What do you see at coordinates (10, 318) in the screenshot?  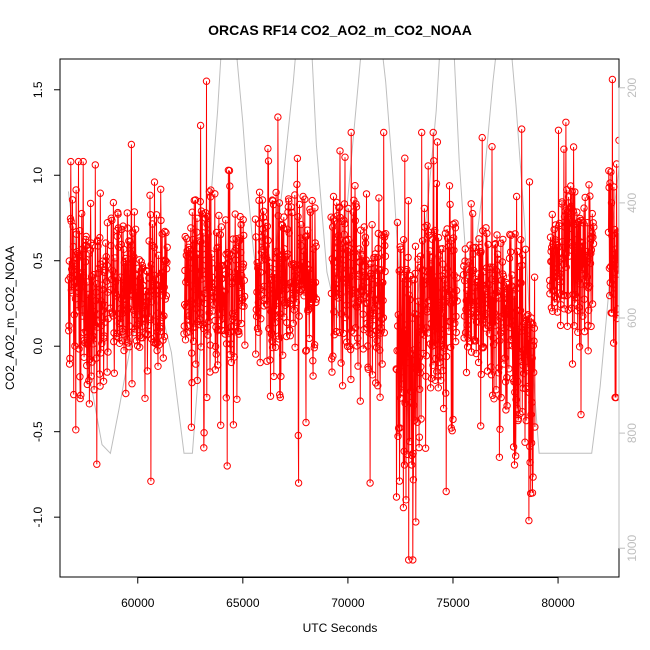 I see `y-axis-label: CO2_AO2_m_CO2_NOAA` at bounding box center [10, 318].